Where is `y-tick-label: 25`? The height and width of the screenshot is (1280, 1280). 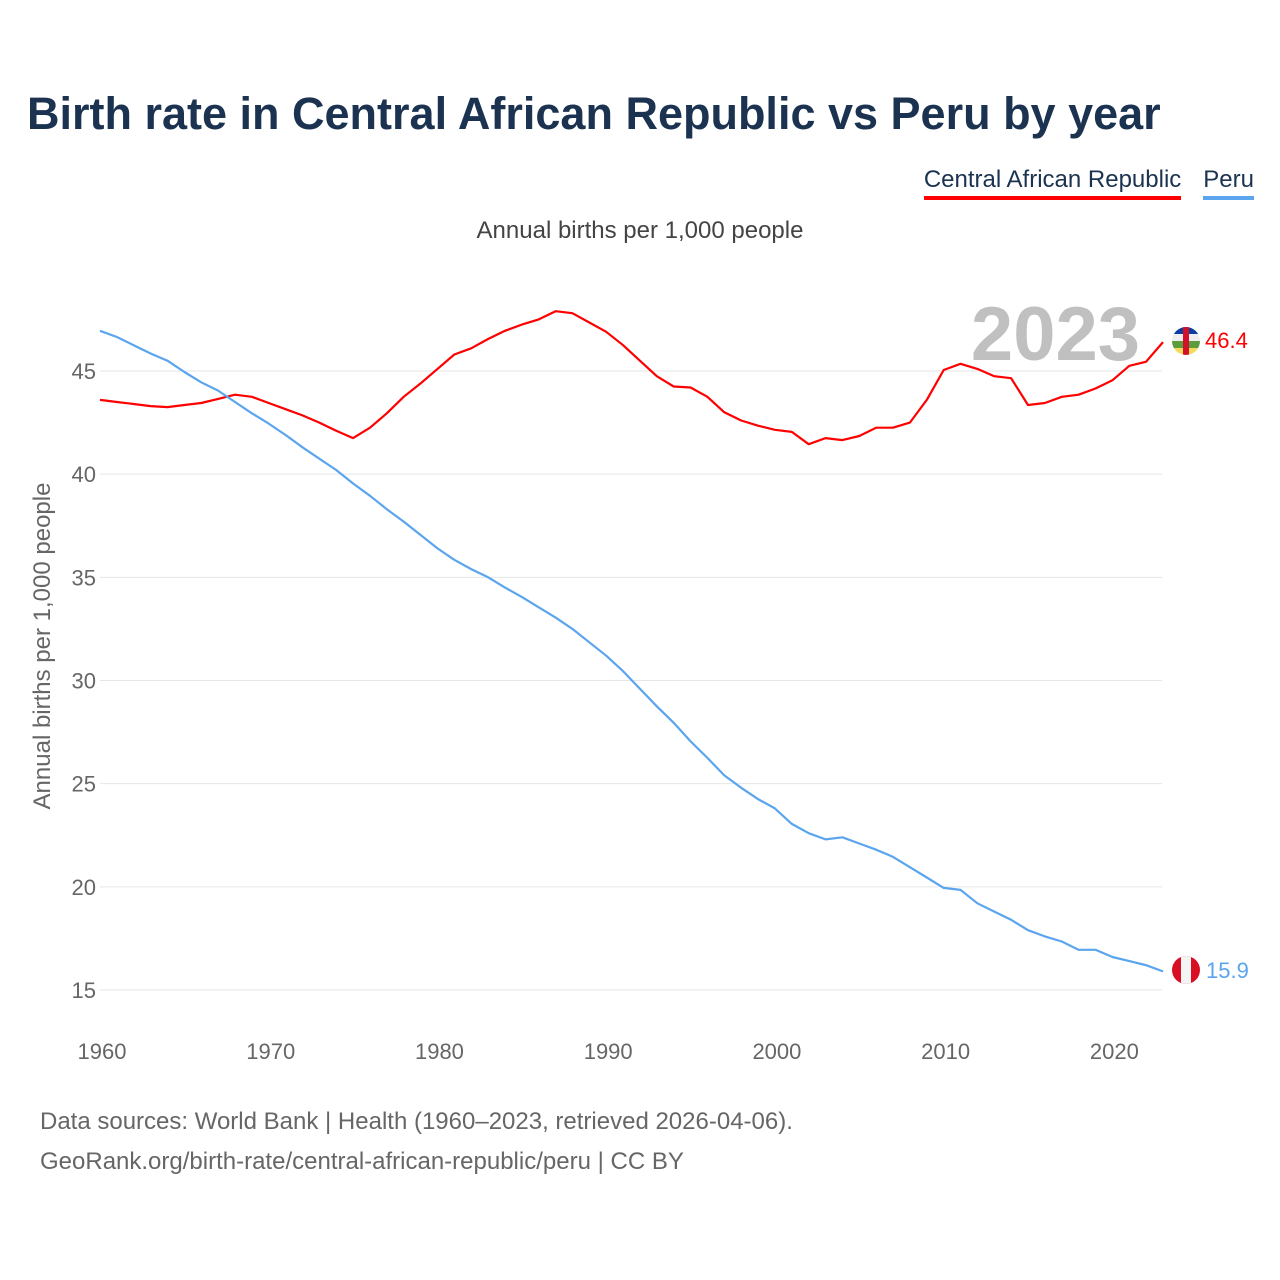 y-tick-label: 25 is located at coordinates (84, 784).